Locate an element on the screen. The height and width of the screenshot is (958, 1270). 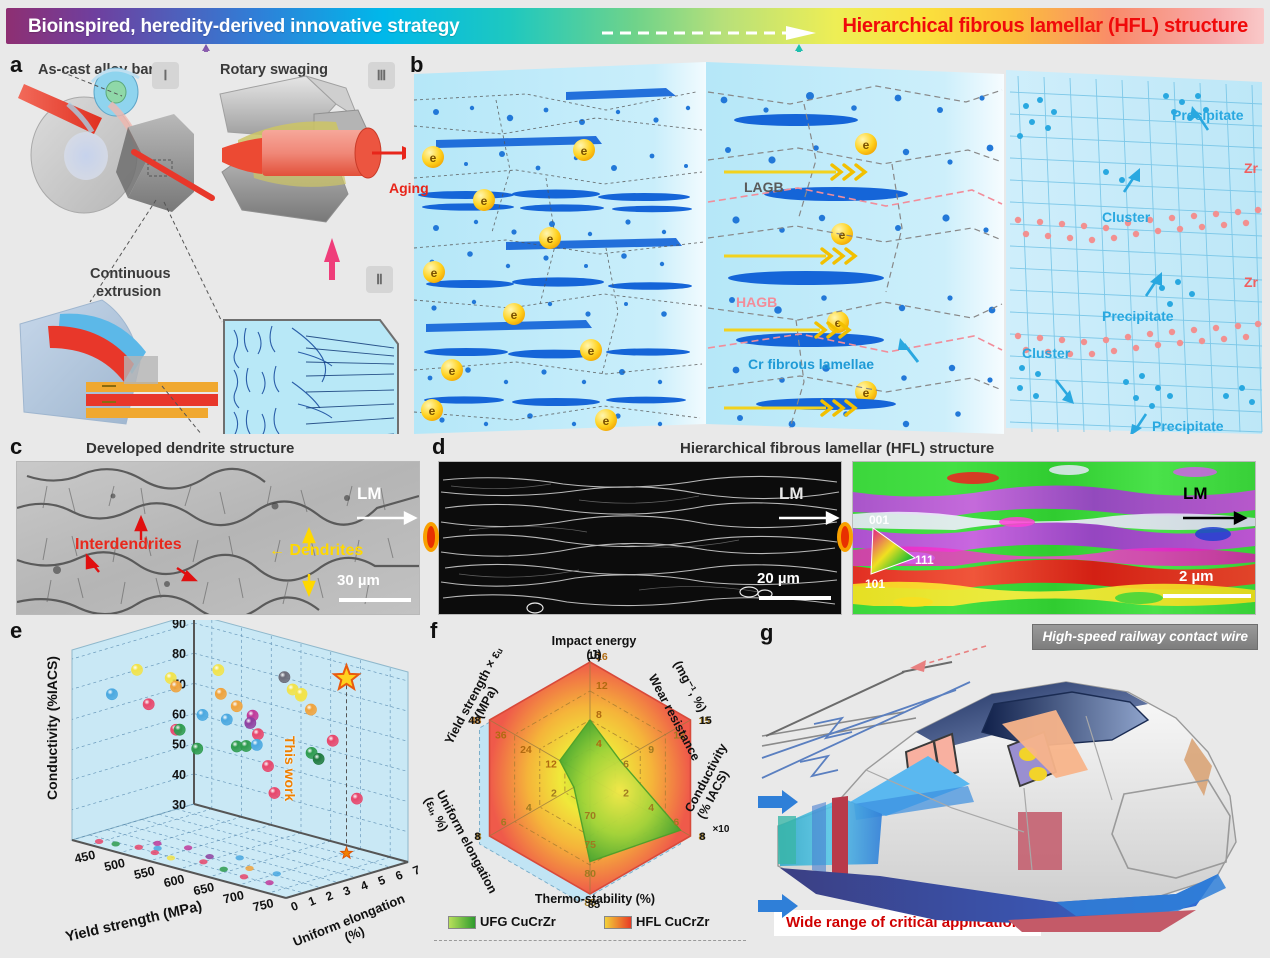
legend-label-hfl: HFL CuCrZr is located at coordinates (673, 921).